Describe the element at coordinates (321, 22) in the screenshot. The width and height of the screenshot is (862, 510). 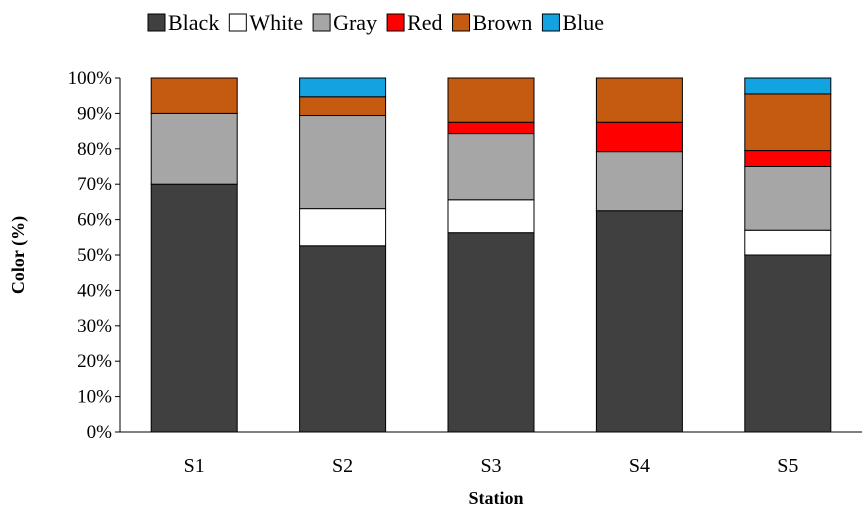
I see `legend-swatch-gray` at that location.